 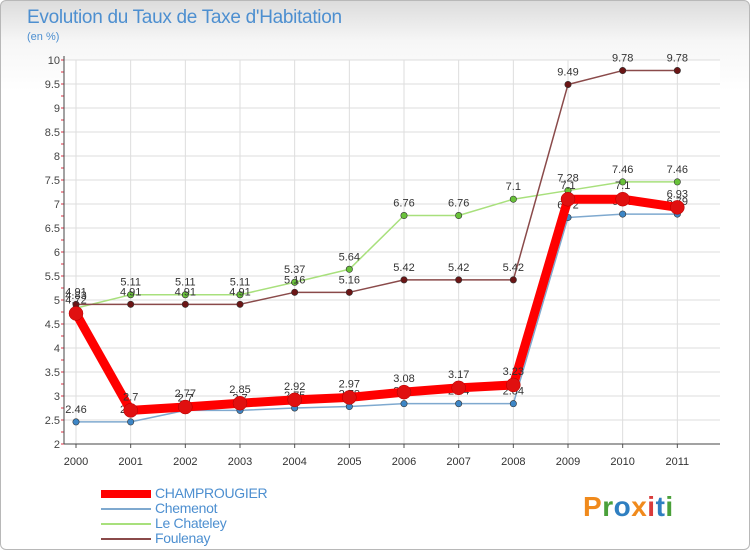 What do you see at coordinates (240, 462) in the screenshot?
I see `x-tick-label: 2003` at bounding box center [240, 462].